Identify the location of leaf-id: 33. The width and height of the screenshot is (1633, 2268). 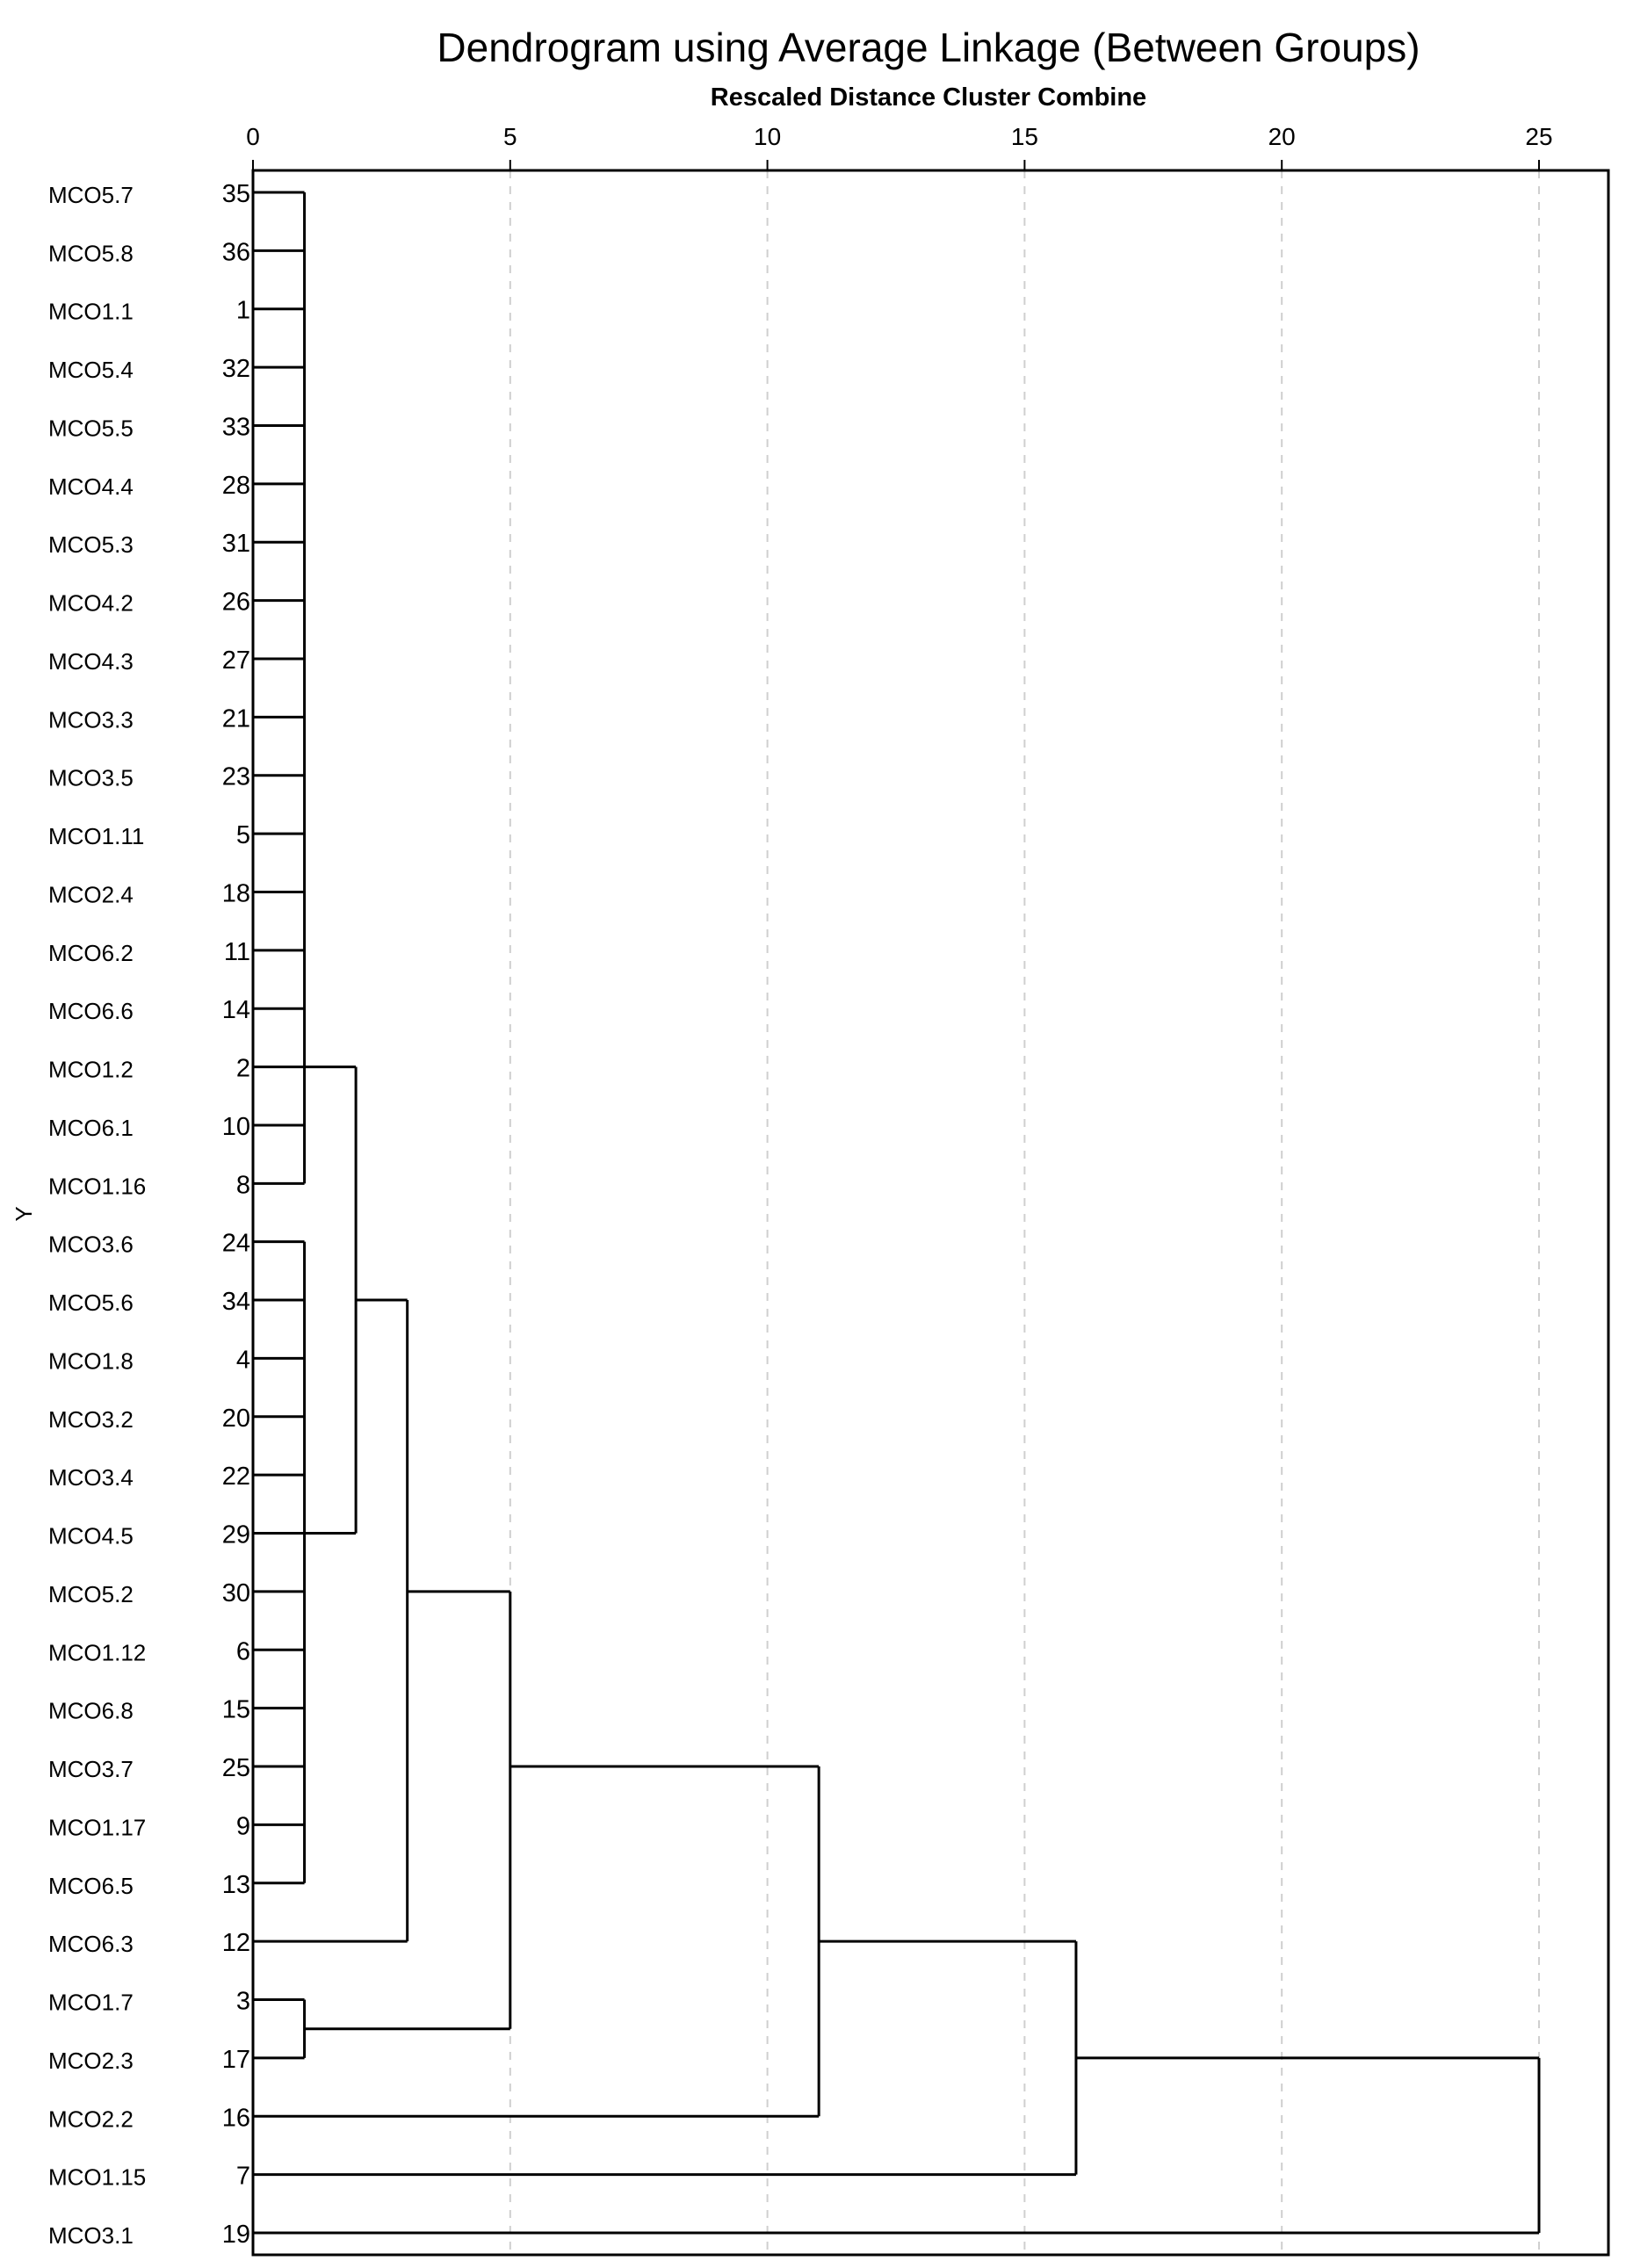
(236, 427).